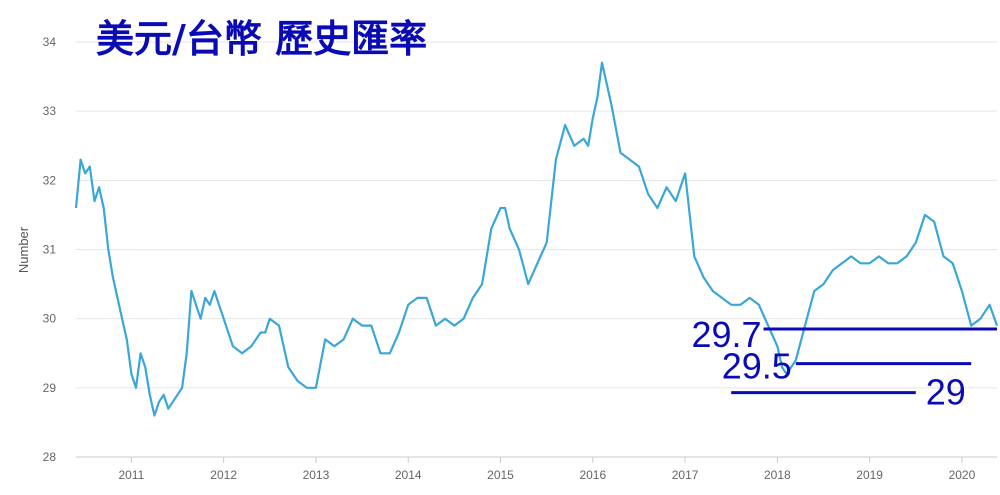 This screenshot has width=1000, height=495. What do you see at coordinates (547, 469) in the screenshot?
I see `x-axis: 2011 2012 2013 2014 2015 2016 2017 2018 2019 2020` at bounding box center [547, 469].